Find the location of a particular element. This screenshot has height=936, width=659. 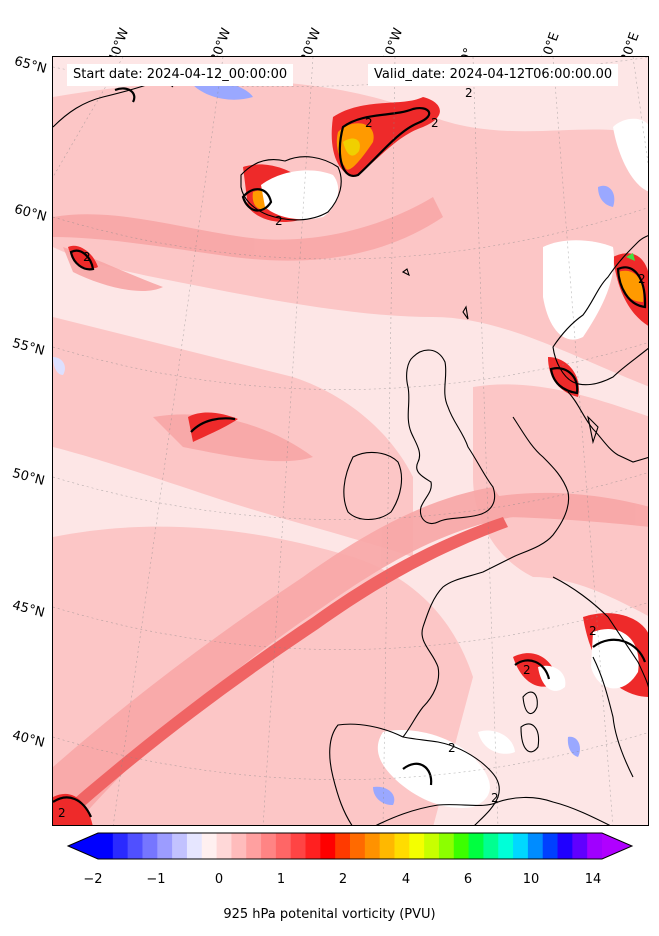

coast-faroe is located at coordinates (405, 272).